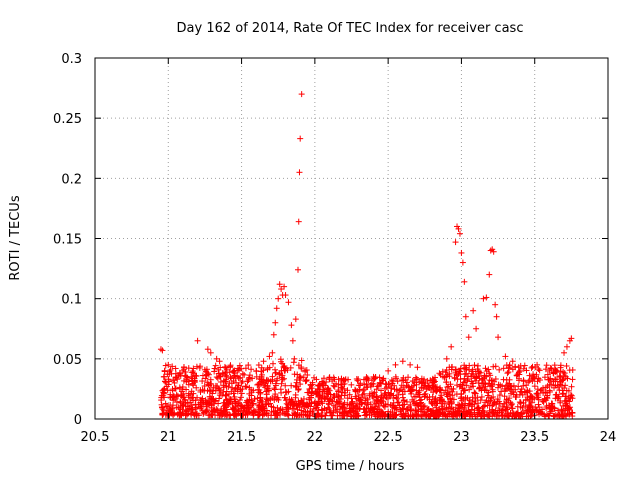  I want to click on y-tick-label: 0.1, so click(71, 300).